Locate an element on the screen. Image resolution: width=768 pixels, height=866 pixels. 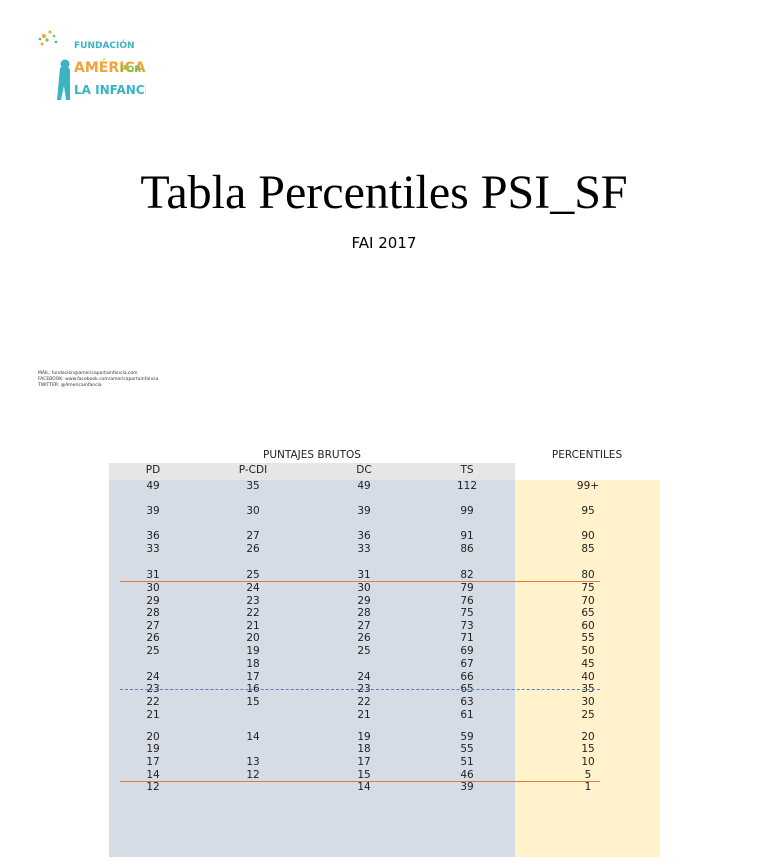
table-cell: 95 is located at coordinates (588, 511).